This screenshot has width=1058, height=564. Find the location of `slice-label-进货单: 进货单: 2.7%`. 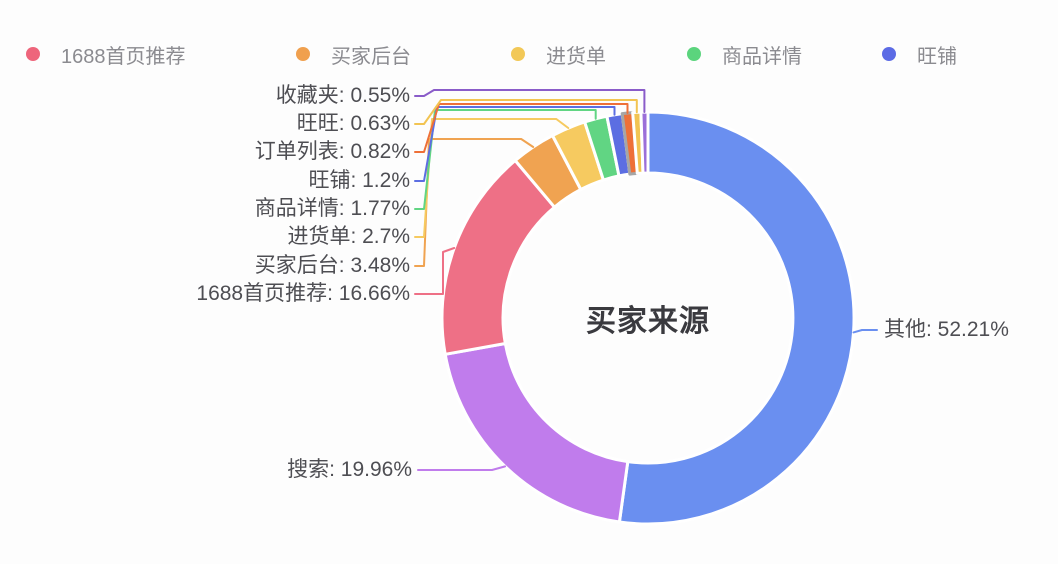

slice-label-进货单: 进货单: 2.7% is located at coordinates (348, 236).